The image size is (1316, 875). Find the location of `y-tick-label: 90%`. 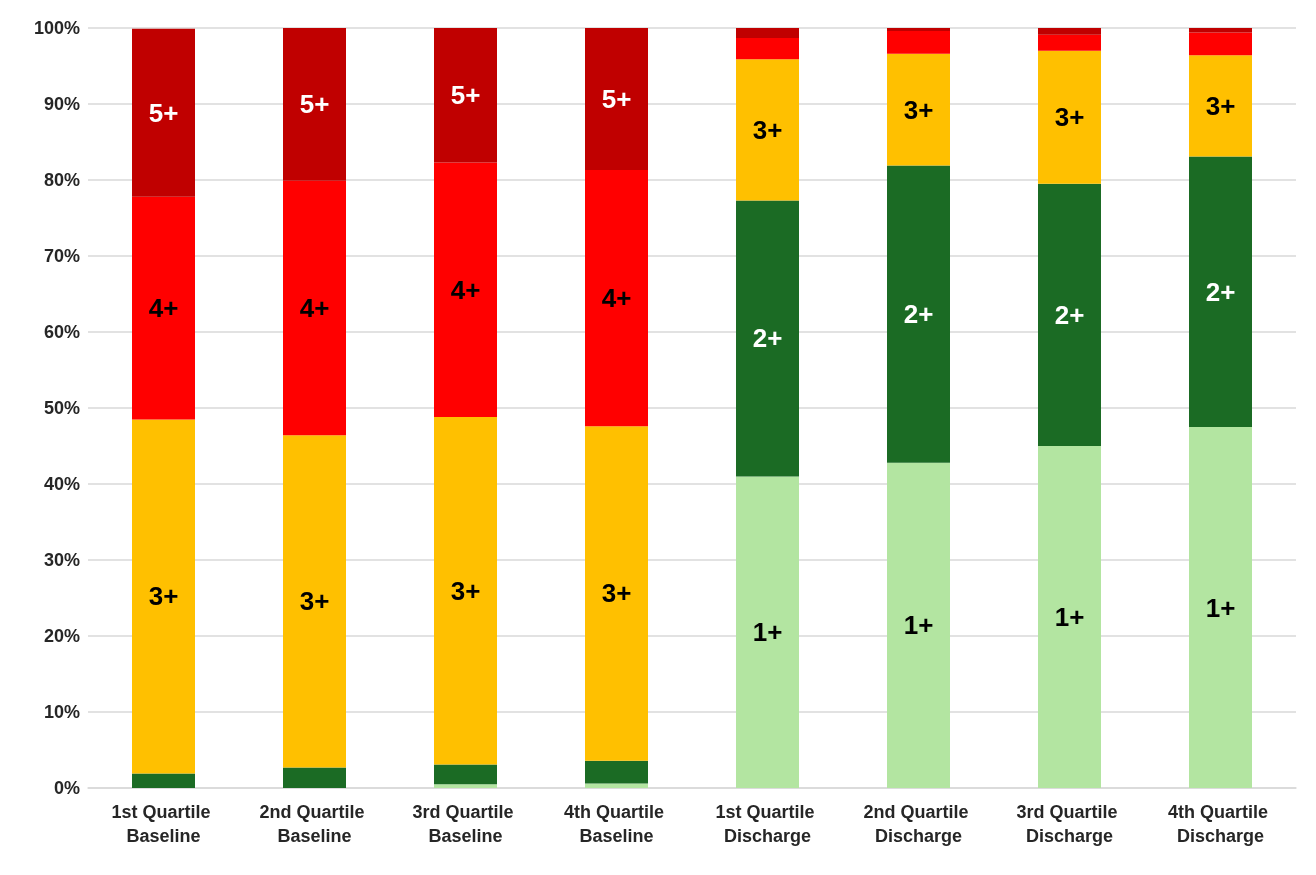

y-tick-label: 90% is located at coordinates (61, 104).